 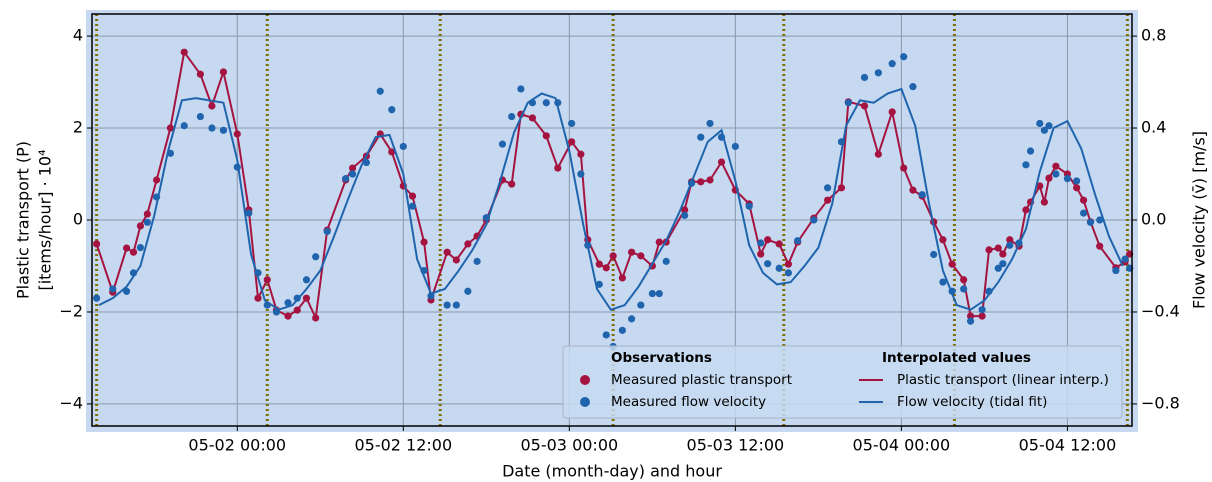 I want to click on y-axis-label: Plastic transport (P), so click(x=23, y=220).